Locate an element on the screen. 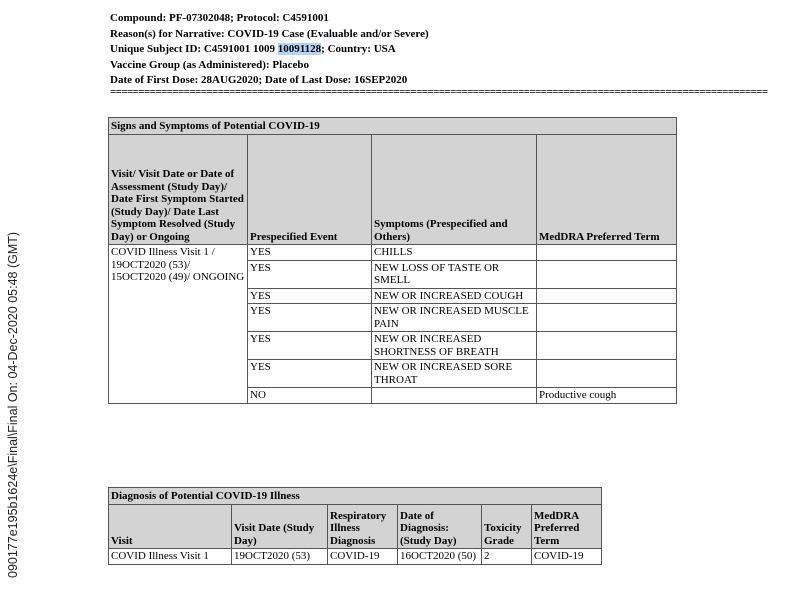 The width and height of the screenshot is (786, 590). table-row: YES NEW LOSS OF TASTE OR SMELL is located at coordinates (393, 274).